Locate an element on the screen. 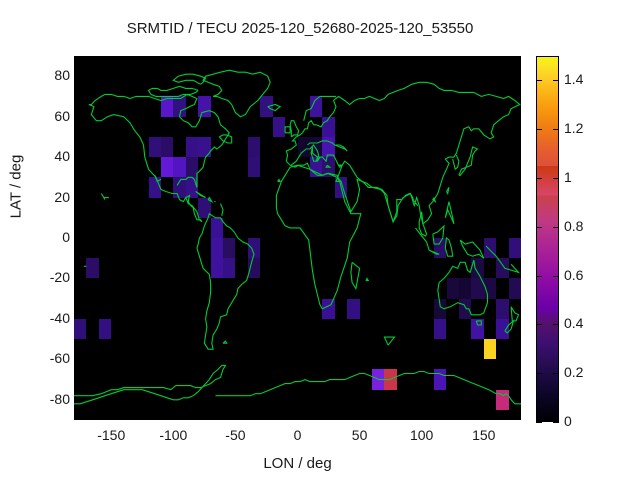 The height and width of the screenshot is (480, 640). y-axis-tick-label: -80 is located at coordinates (59, 398).